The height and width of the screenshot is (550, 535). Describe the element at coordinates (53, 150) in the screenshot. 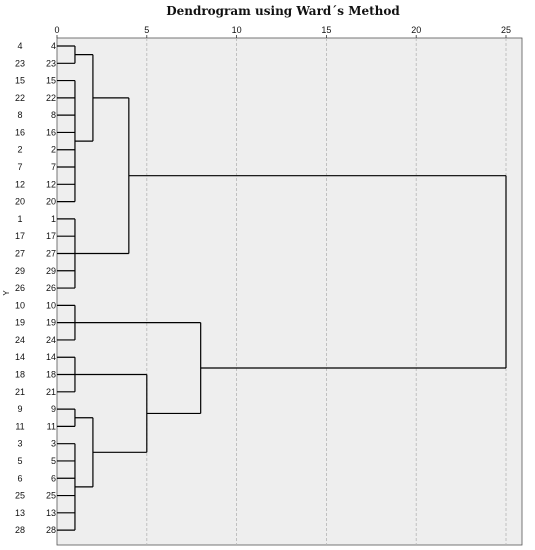

I see `leaf-label: 2` at that location.